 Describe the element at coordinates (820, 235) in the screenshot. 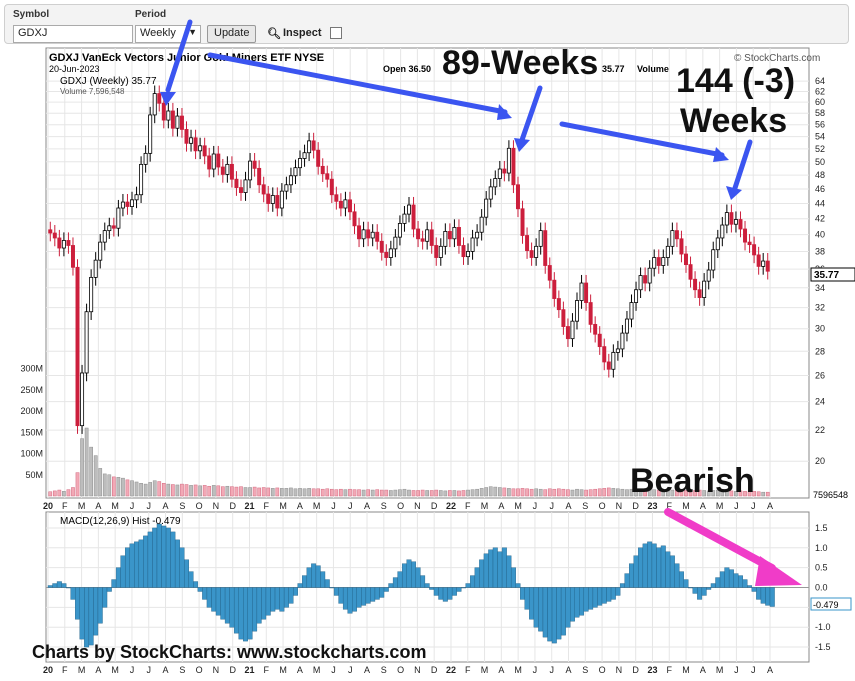

I see `price-tick-label: 40` at that location.